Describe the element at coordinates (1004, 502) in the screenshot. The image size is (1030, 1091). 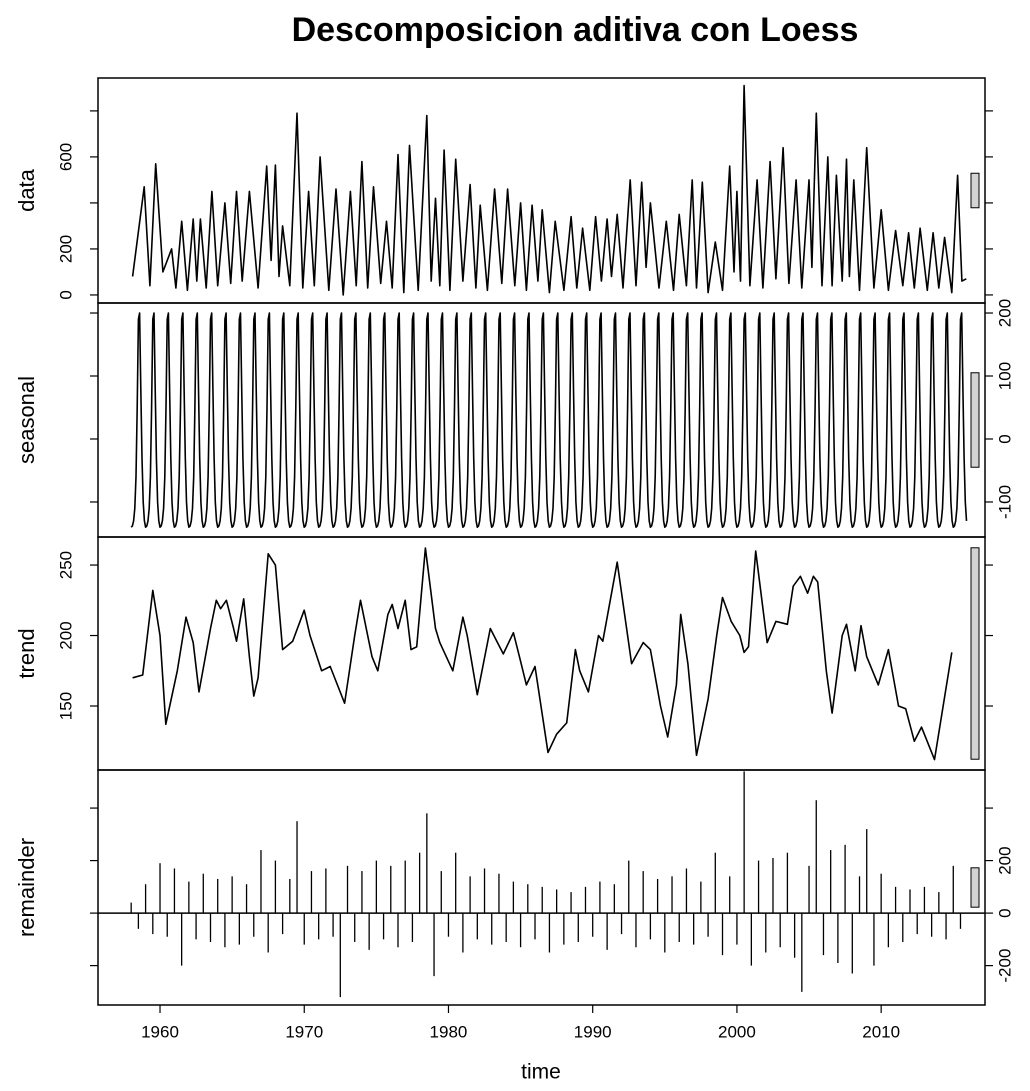
I see `y-tick-label: -100` at that location.